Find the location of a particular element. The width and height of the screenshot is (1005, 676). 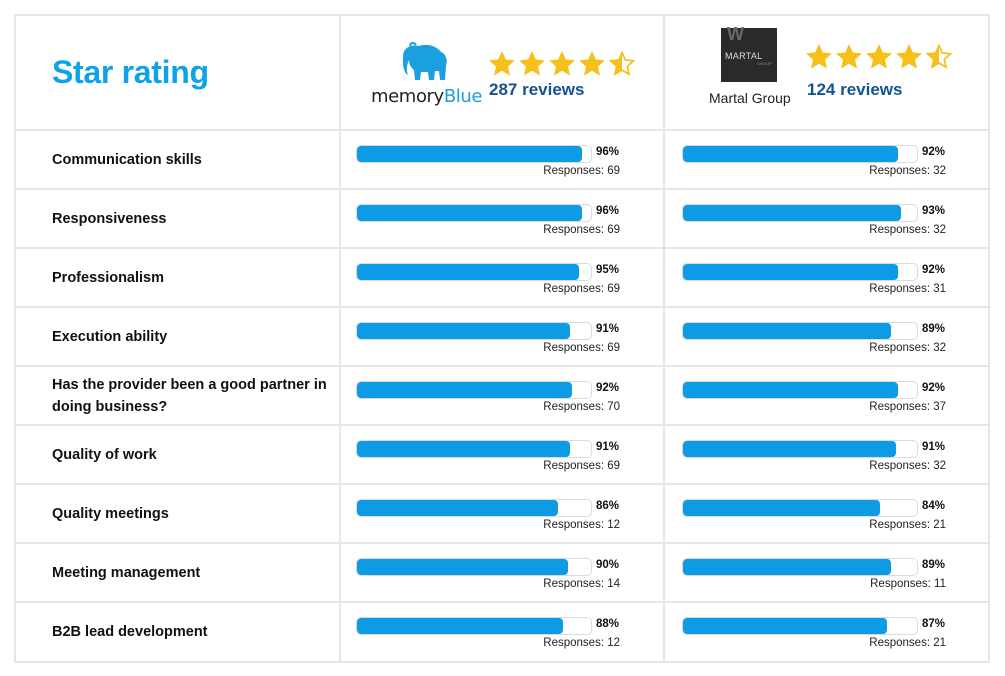

metric-memoryblue: 90% Responses: 14 is located at coordinates (488, 579).